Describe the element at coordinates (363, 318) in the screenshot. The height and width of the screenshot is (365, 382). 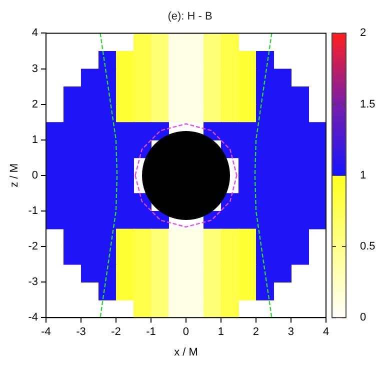
I see `color-bar-label: 0` at that location.